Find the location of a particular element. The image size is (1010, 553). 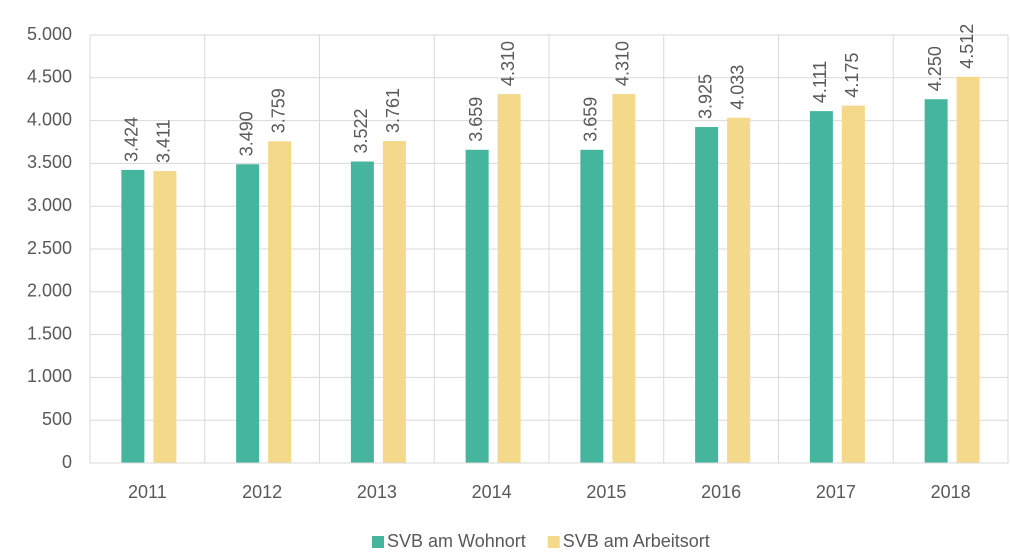

x-tick-label: 2014 is located at coordinates (492, 492).